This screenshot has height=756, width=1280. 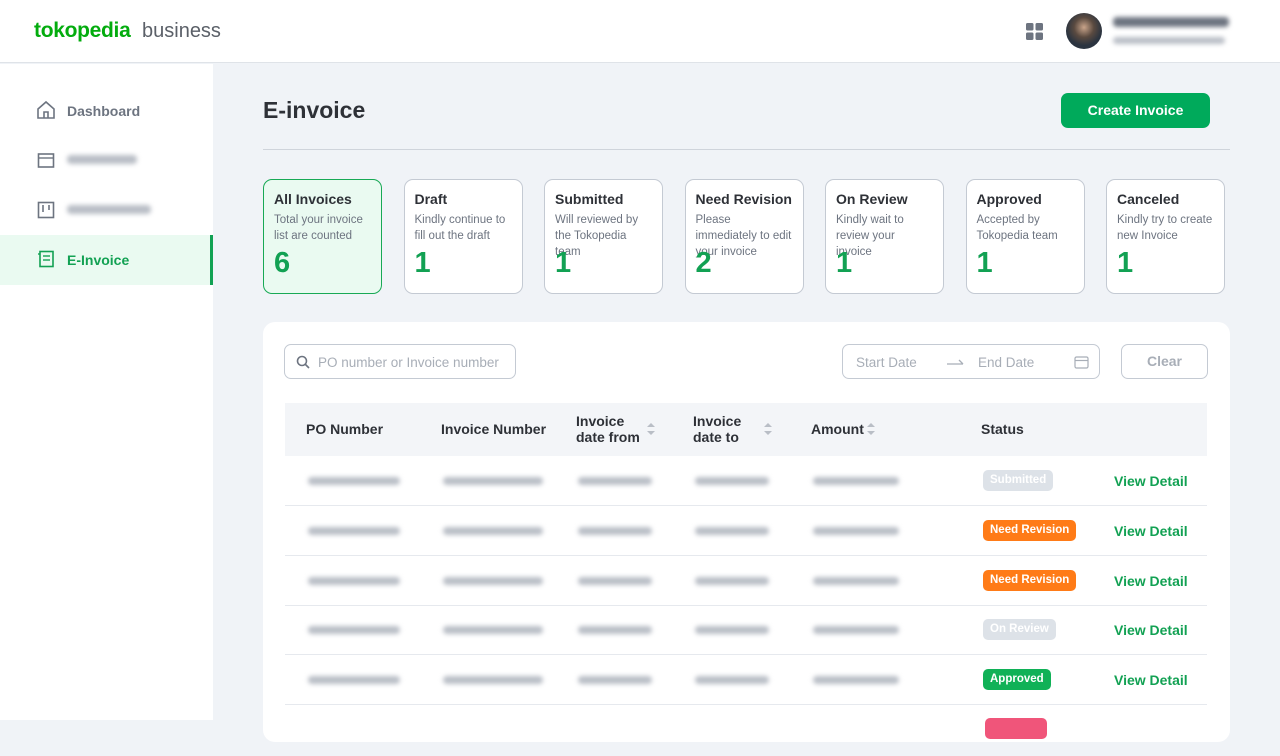 I want to click on sidebar: Dashboard E-Invoice, so click(x=106, y=392).